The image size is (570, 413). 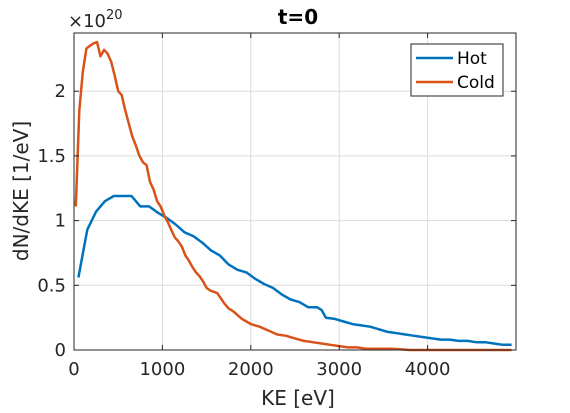 What do you see at coordinates (114, 15) in the screenshot?
I see `y-exponent-power: 20` at bounding box center [114, 15].